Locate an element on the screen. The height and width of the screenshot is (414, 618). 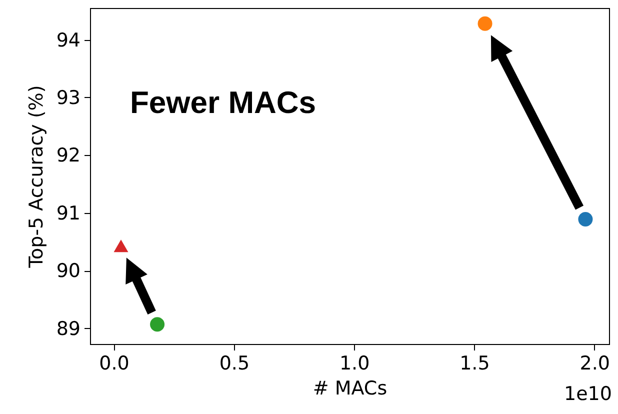
x-tick-label: 0.5 is located at coordinates (234, 363).